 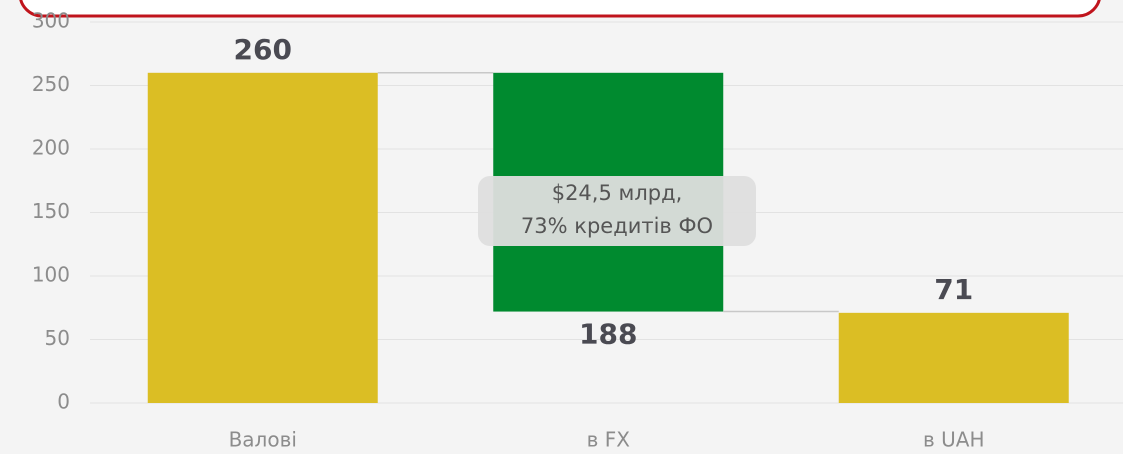 What do you see at coordinates (263, 440) in the screenshot?
I see `x-tick-label: Валові` at bounding box center [263, 440].